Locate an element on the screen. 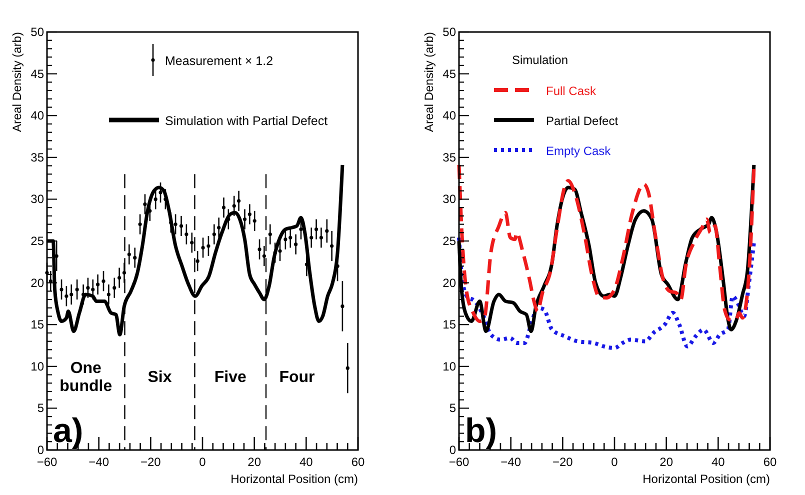 Image resolution: width=805 pixels, height=495 pixels. annotation: One bundle is located at coordinates (86, 377).